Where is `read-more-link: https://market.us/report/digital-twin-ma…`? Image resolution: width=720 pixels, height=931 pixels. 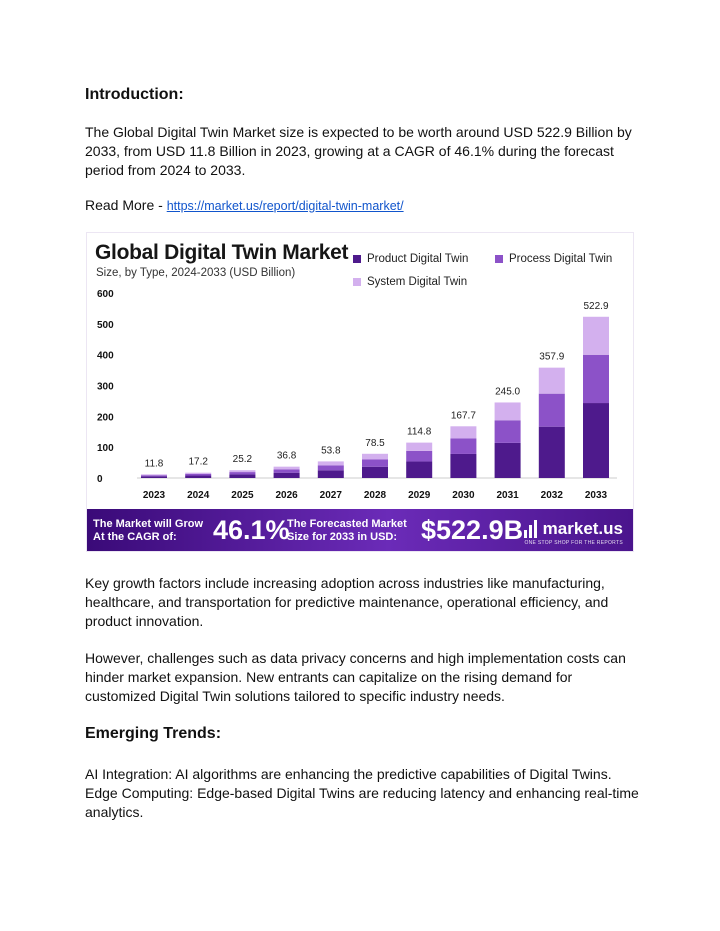
read-more-link: https://market.us/report/digital-twin-ma… is located at coordinates (285, 206).